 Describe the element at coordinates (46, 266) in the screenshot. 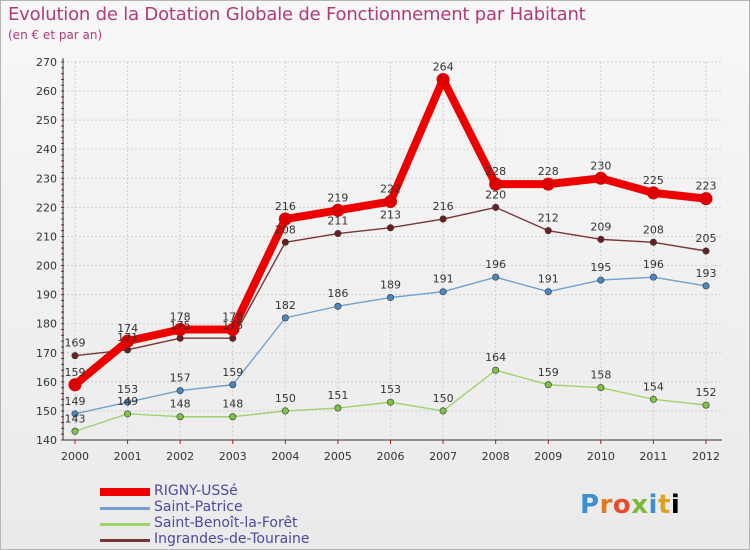

I see `y-tick-label: 200` at that location.